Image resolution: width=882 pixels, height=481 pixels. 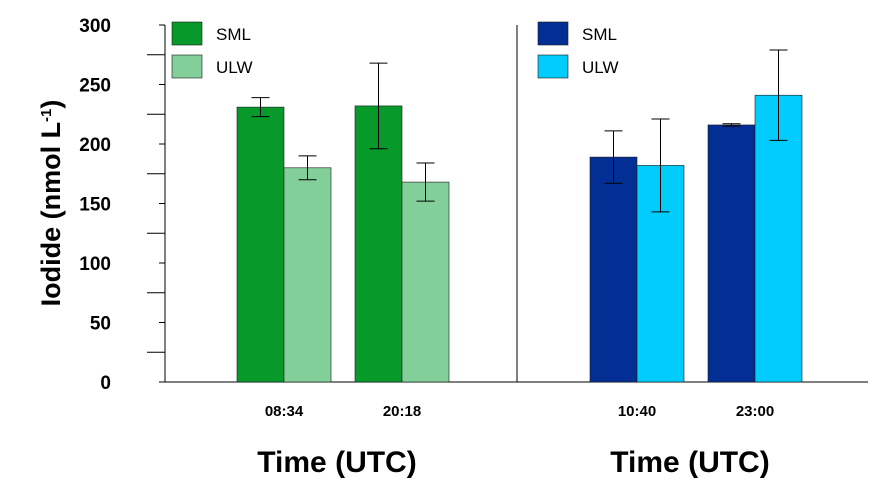 What do you see at coordinates (637, 411) in the screenshot?
I see `category-label: 10:40` at bounding box center [637, 411].